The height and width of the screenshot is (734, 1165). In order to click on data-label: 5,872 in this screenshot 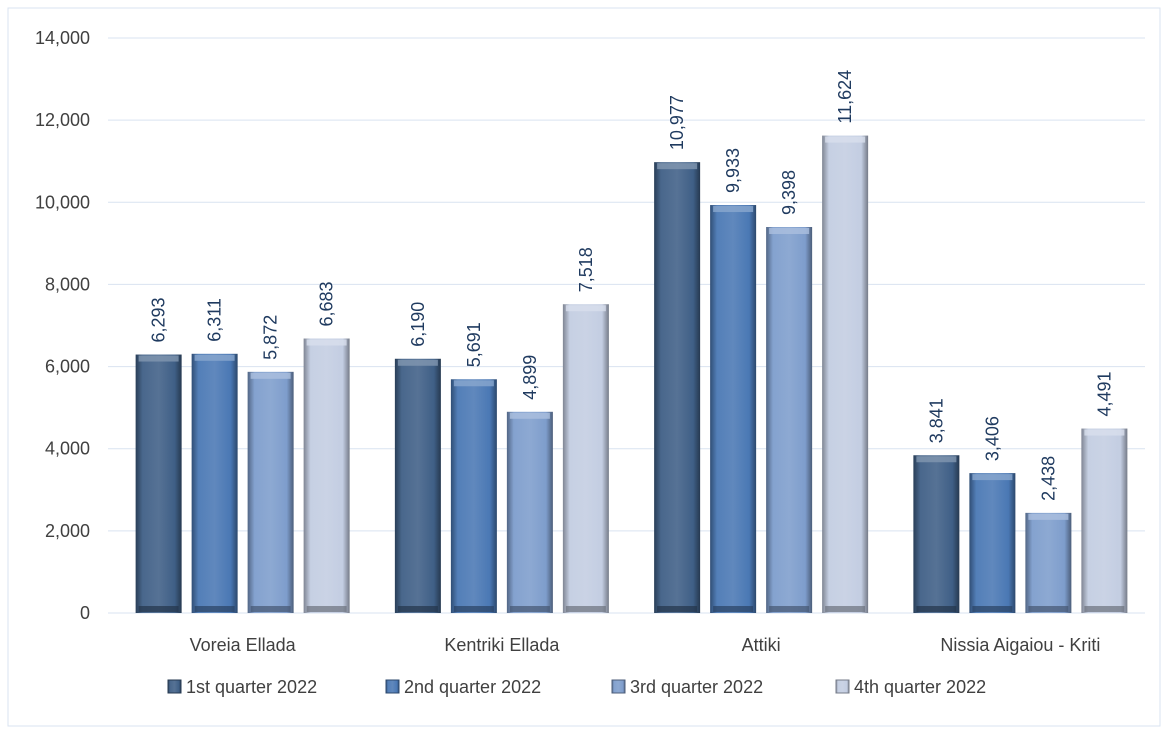, I will do `click(271, 337)`.